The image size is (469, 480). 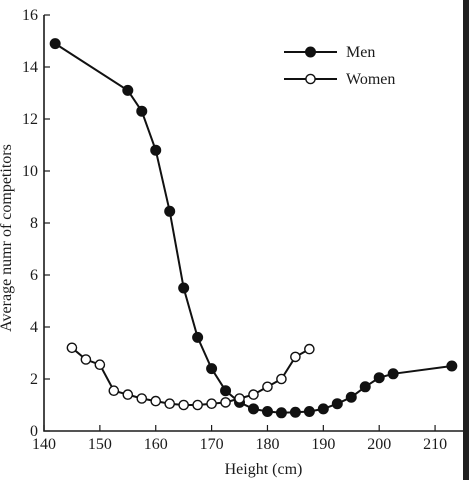 What do you see at coordinates (7, 238) in the screenshot?
I see `y-axis-title: Average num⹞r of competitors` at bounding box center [7, 238].